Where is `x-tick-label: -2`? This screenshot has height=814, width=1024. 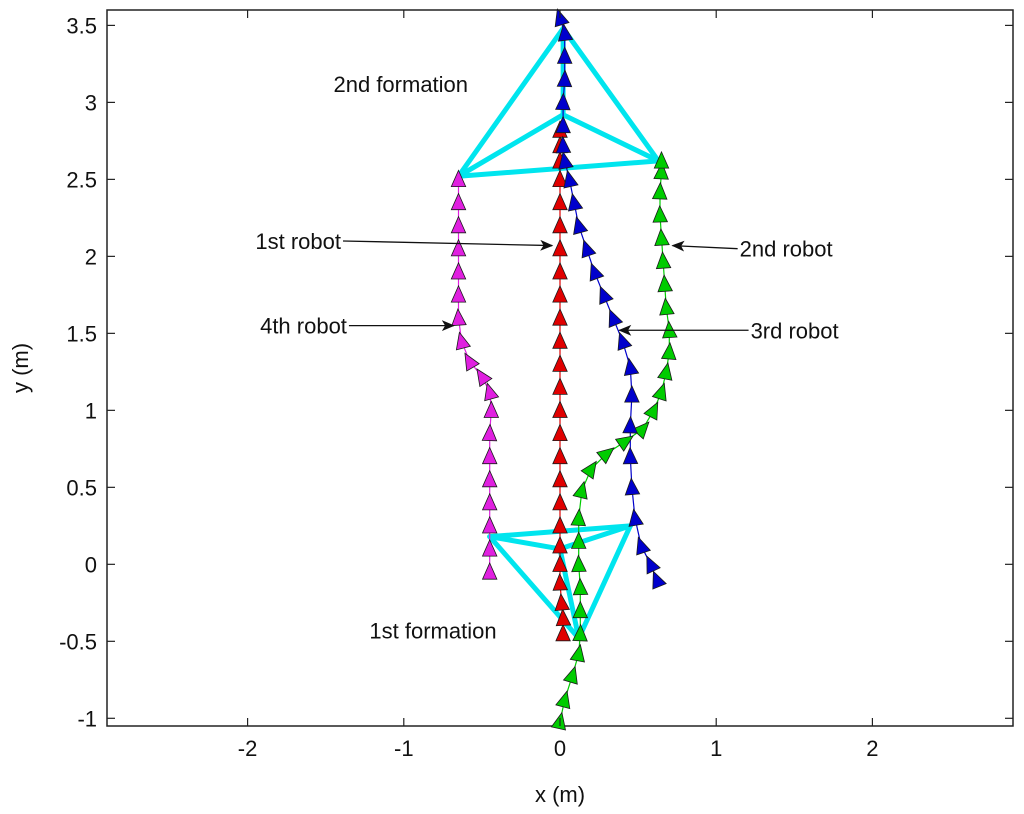 x-tick-label: -2 is located at coordinates (248, 748).